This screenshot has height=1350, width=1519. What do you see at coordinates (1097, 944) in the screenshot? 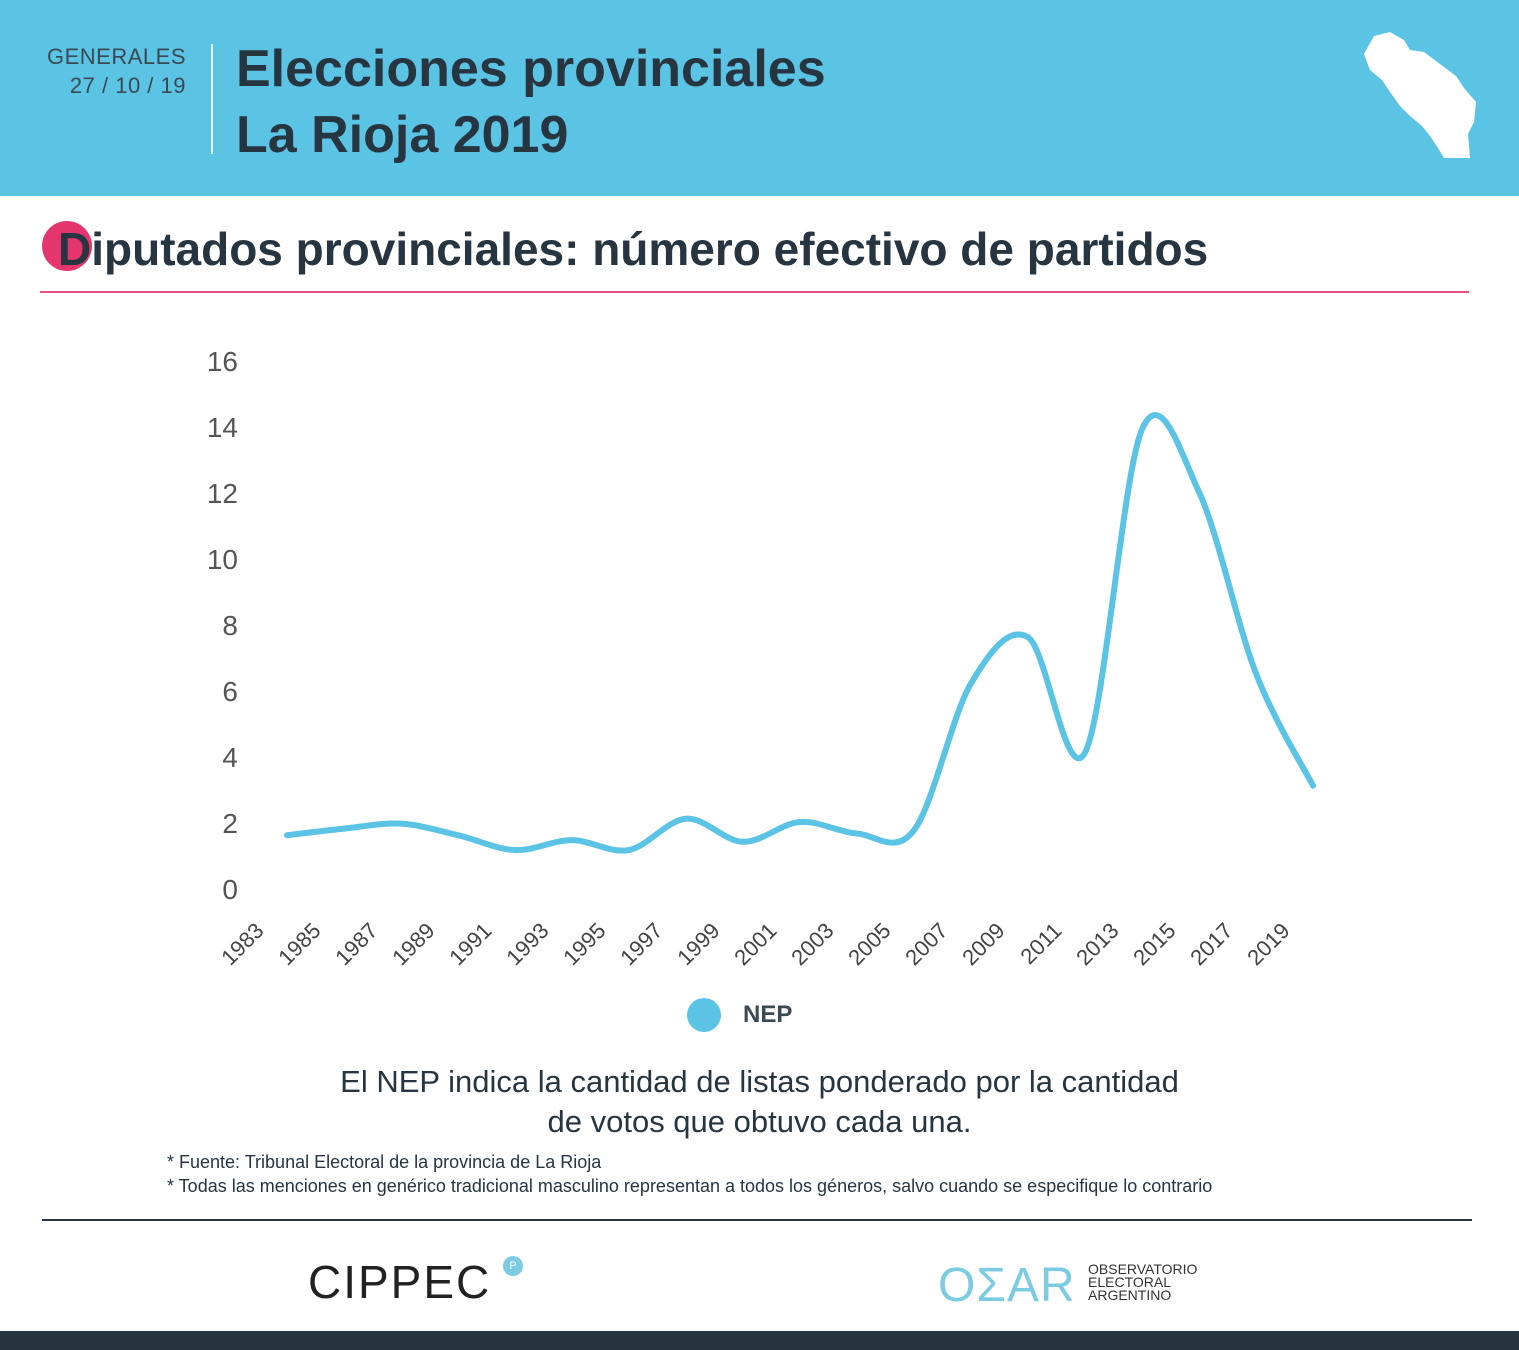
I see `x-tick-label: 2013` at bounding box center [1097, 944].